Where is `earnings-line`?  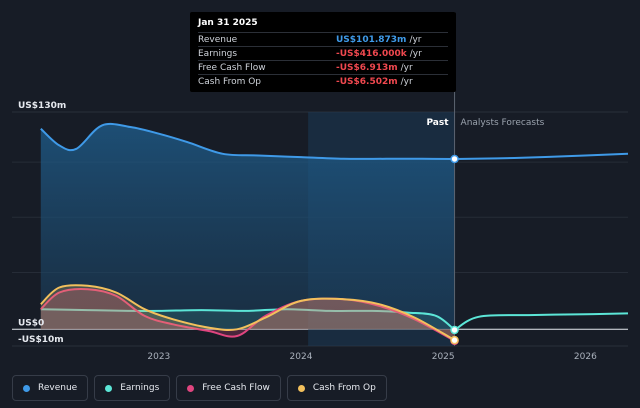 earnings-line is located at coordinates (248, 319).